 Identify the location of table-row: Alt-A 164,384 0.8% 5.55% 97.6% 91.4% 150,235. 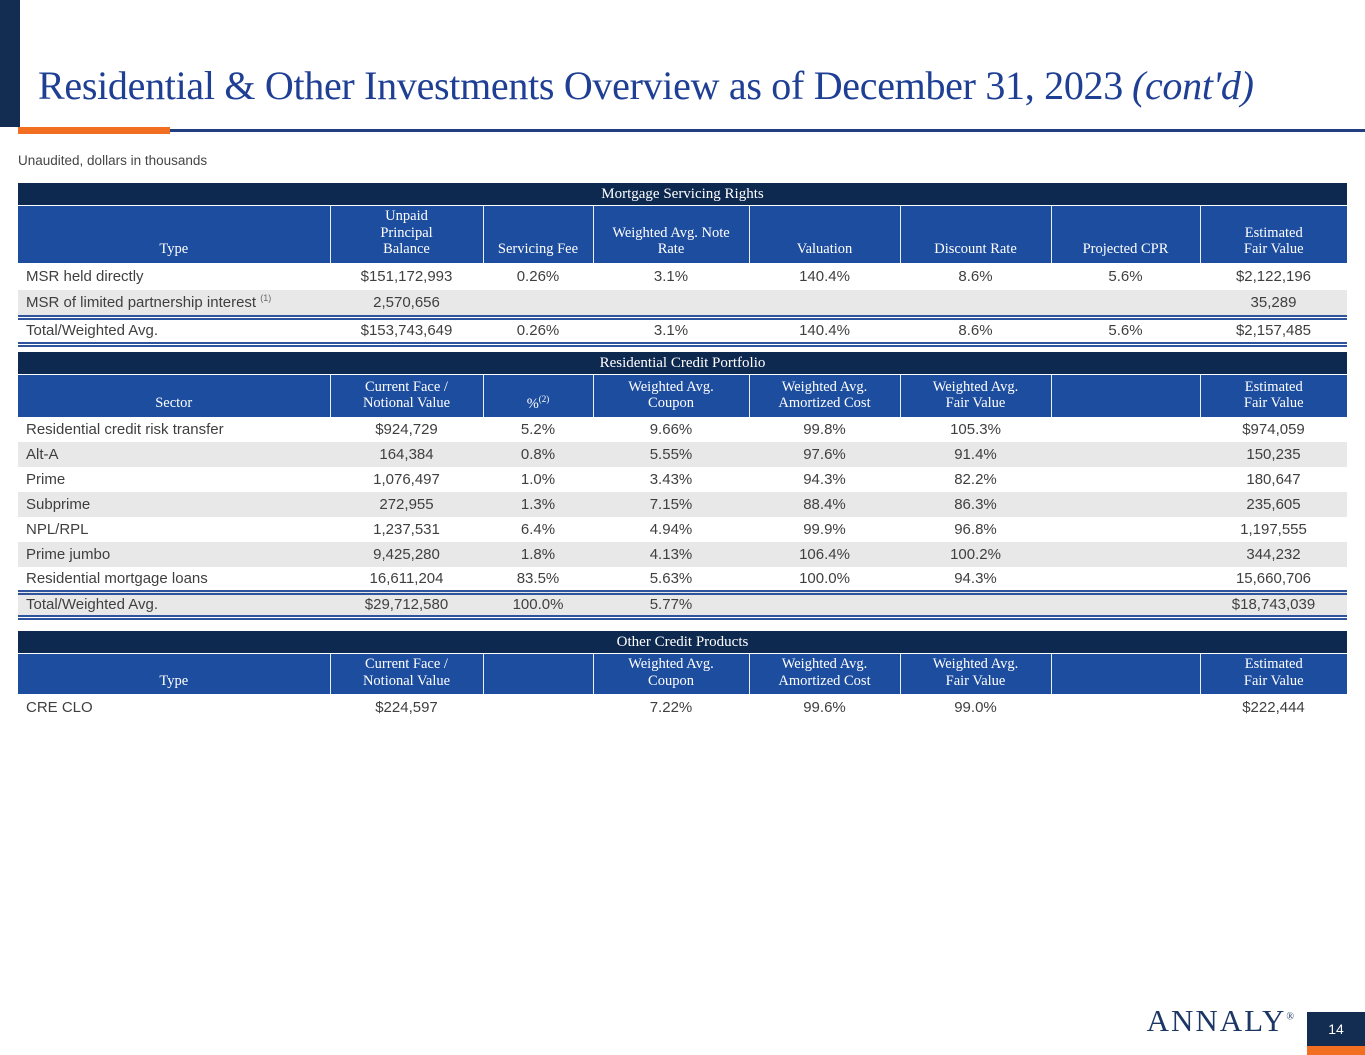
(682, 454).